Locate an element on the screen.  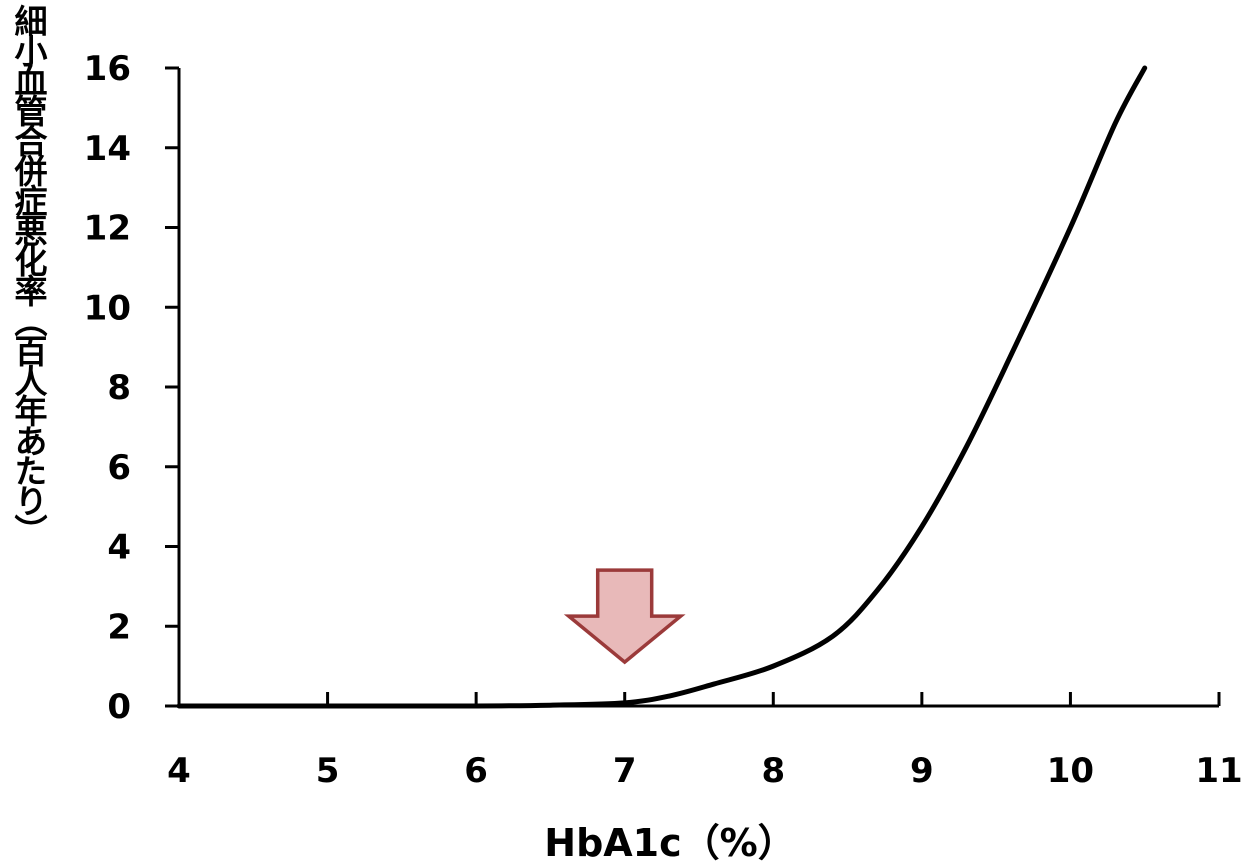
y-tick-label: 14 is located at coordinates (107, 149).